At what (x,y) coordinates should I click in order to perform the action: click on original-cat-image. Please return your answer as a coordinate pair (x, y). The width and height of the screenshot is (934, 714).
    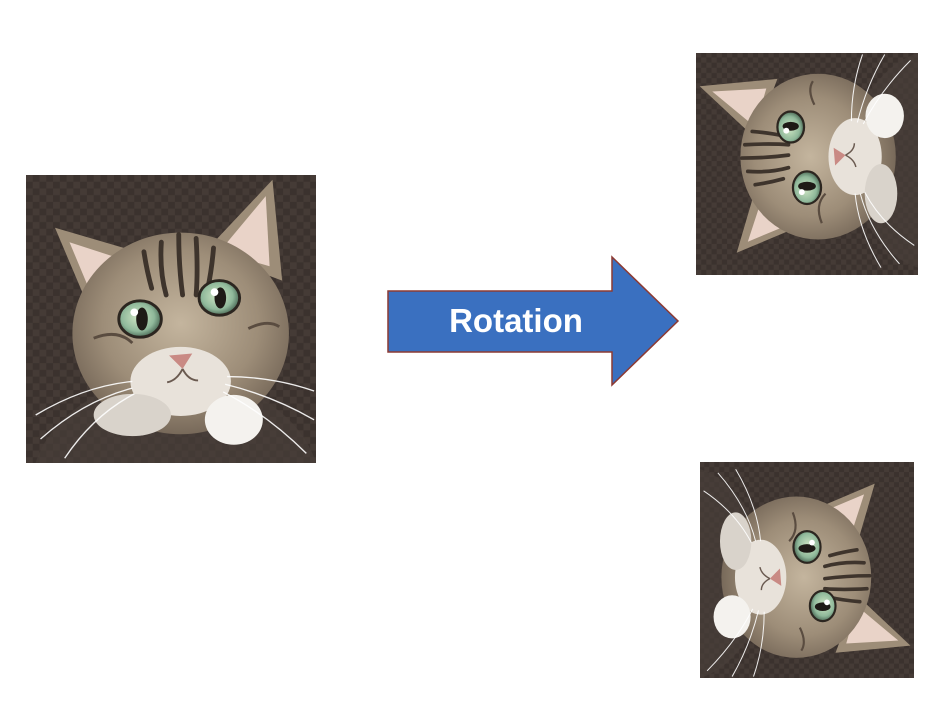
    Looking at the image, I should click on (171, 319).